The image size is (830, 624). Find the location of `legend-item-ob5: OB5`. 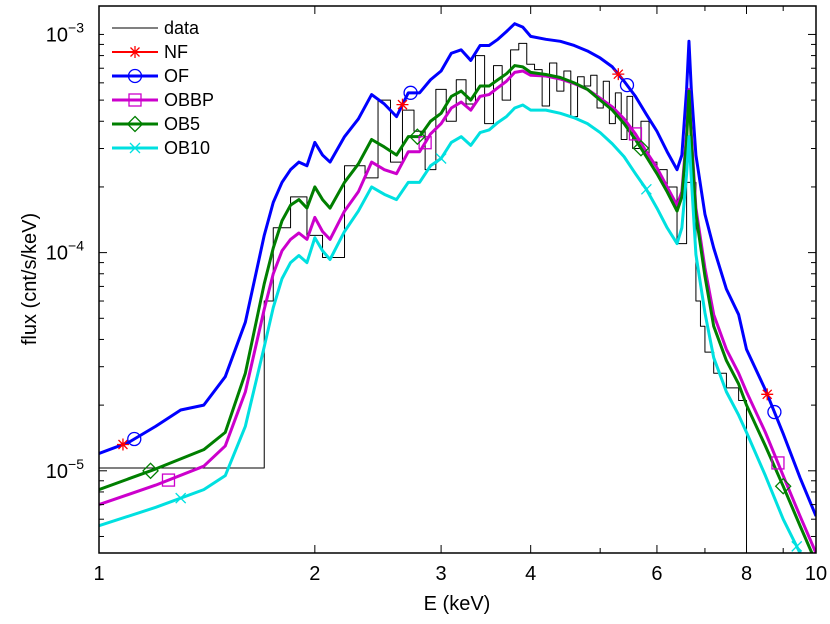

legend-item-ob5: OB5 is located at coordinates (156, 124).